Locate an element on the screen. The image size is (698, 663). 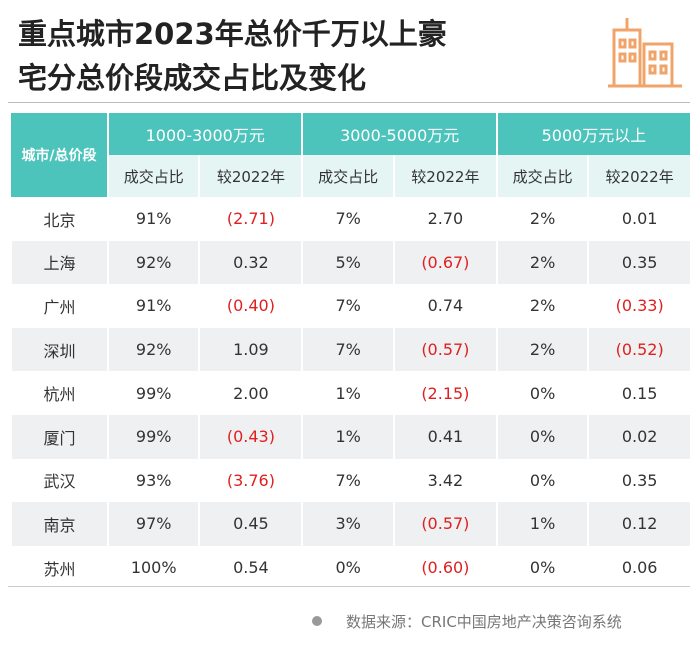
value-cell: (0.40) is located at coordinates (250, 306).